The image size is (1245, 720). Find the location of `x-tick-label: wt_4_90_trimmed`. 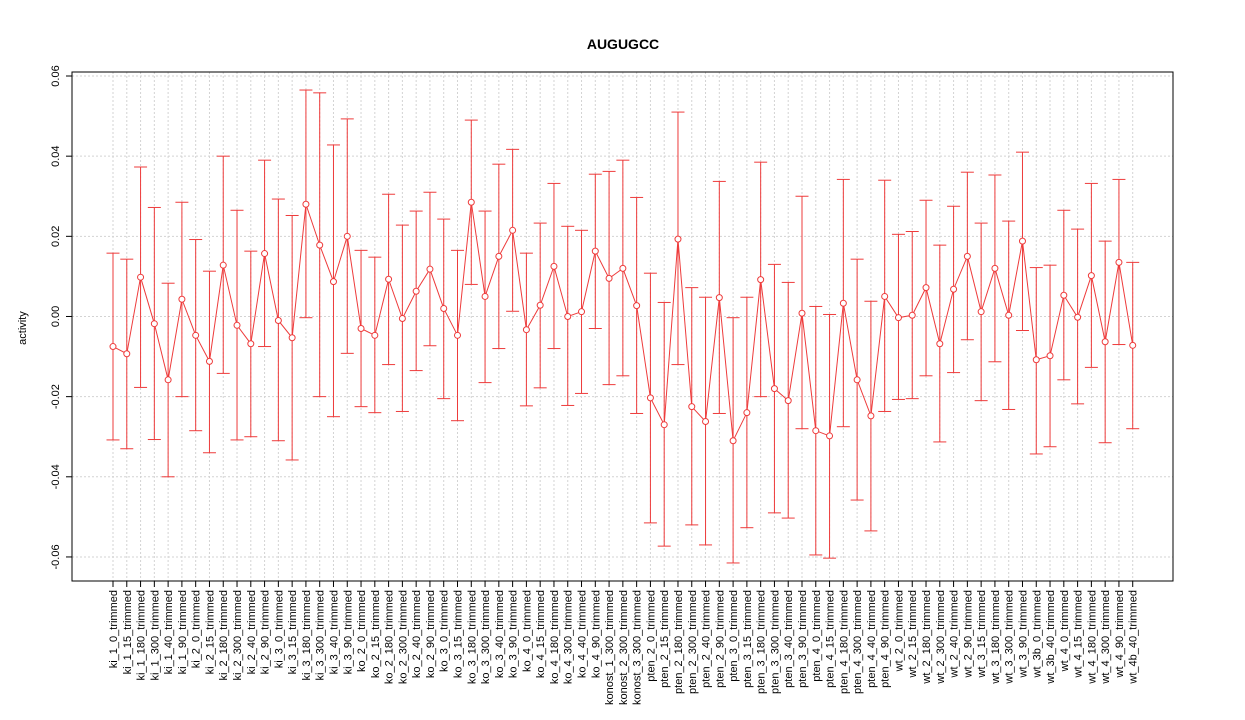

x-tick-label: wt_4_90_trimmed is located at coordinates (1120, 634).